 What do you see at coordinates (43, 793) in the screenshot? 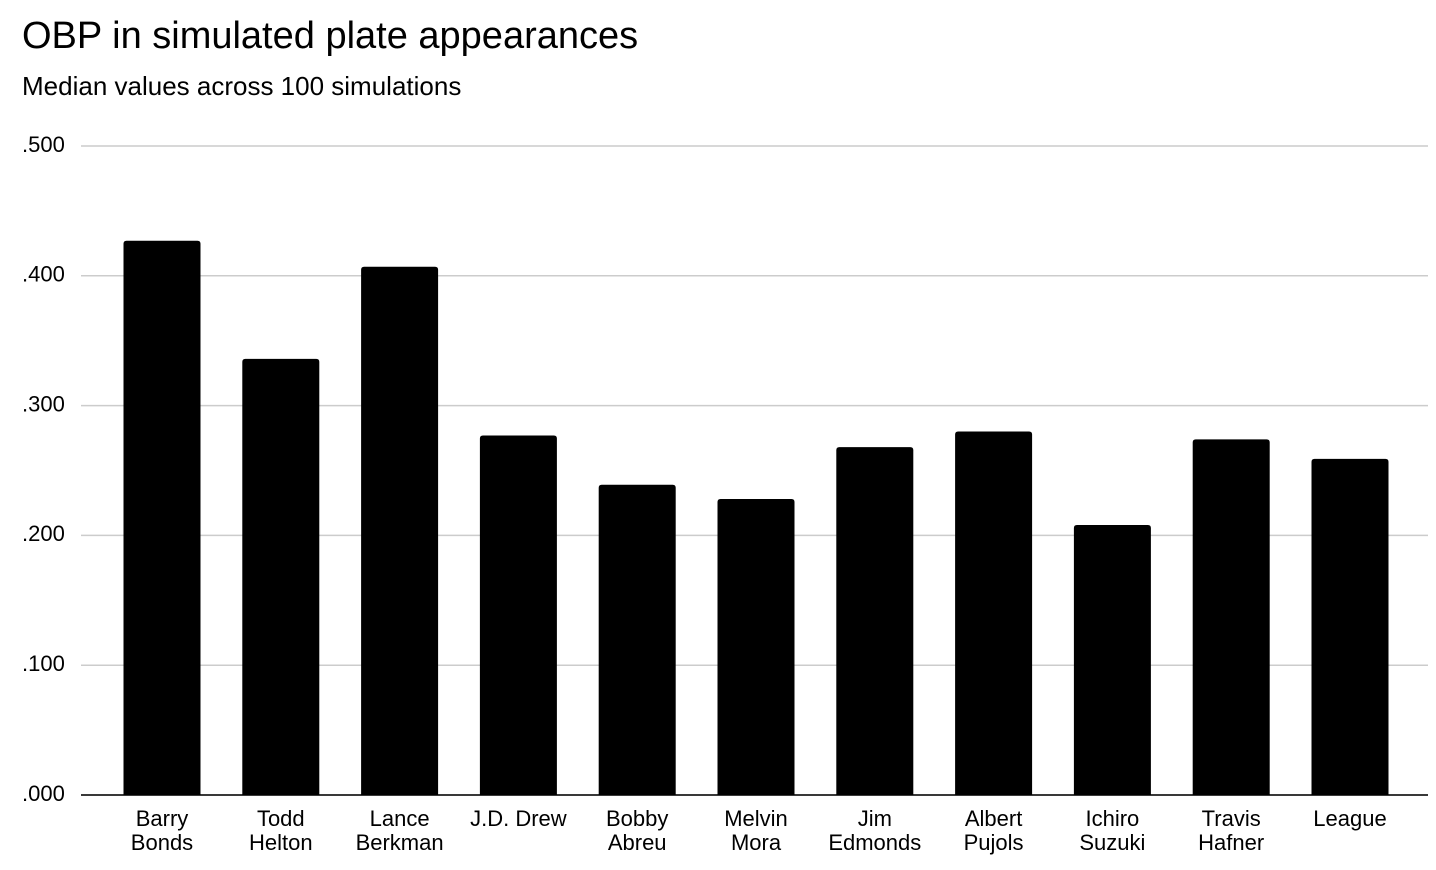
I see `y-tick-label: .000` at bounding box center [43, 793].